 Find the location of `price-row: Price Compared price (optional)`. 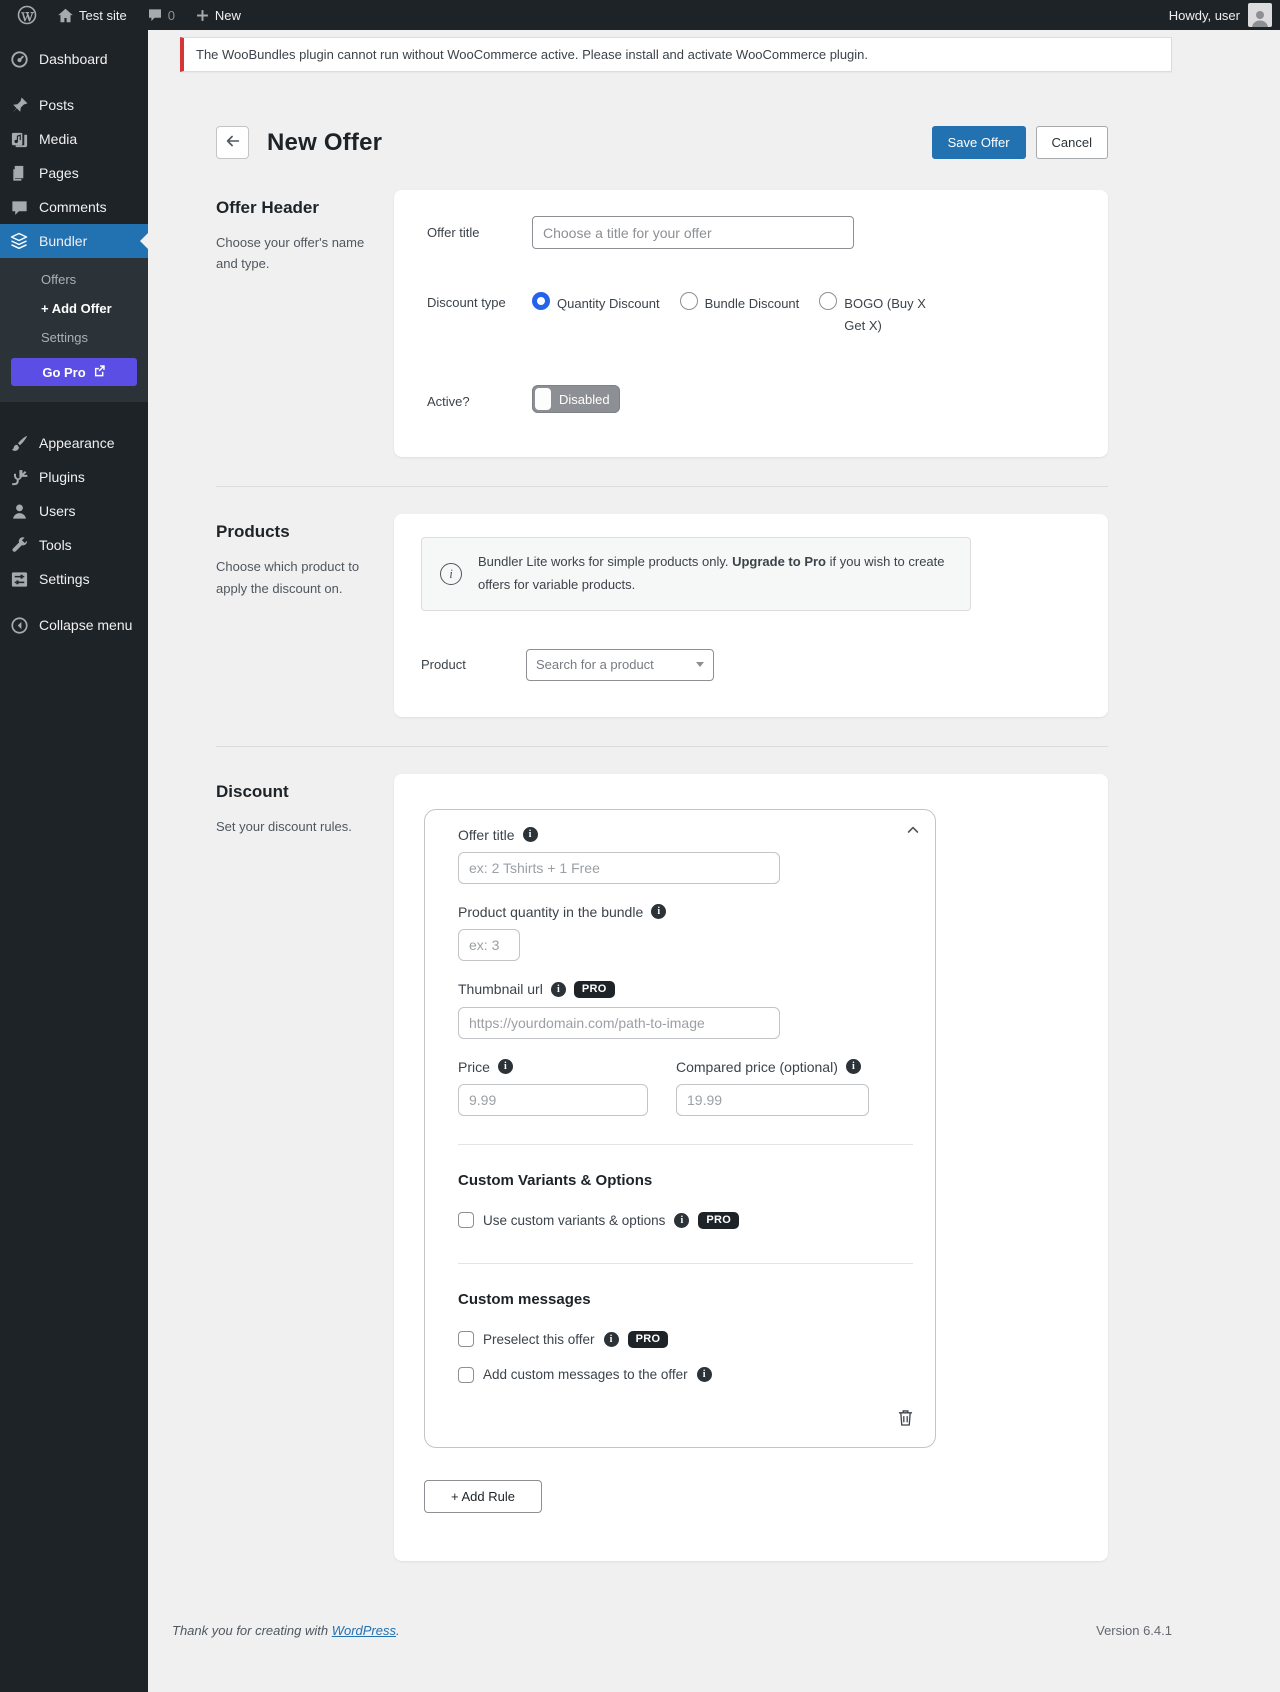

price-row: Price Compared price (optional) is located at coordinates (685, 1087).